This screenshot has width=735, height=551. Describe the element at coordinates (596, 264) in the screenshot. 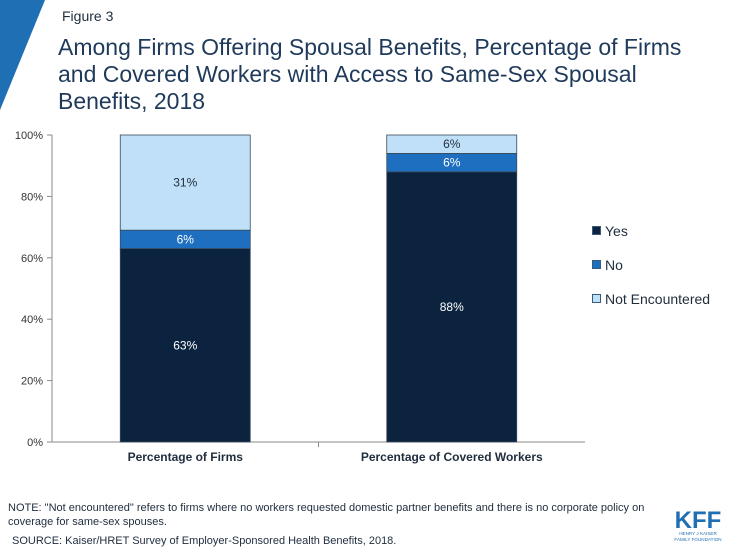

I see `legend-swatch-no` at that location.